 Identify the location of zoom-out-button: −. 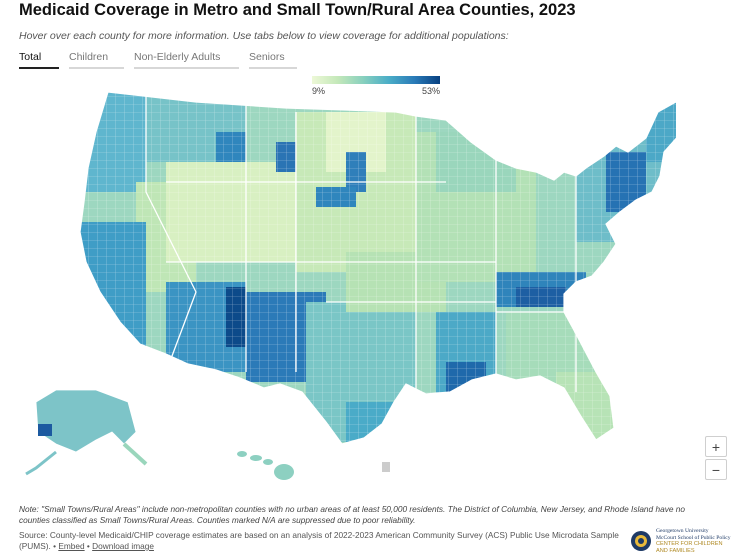
(716, 469).